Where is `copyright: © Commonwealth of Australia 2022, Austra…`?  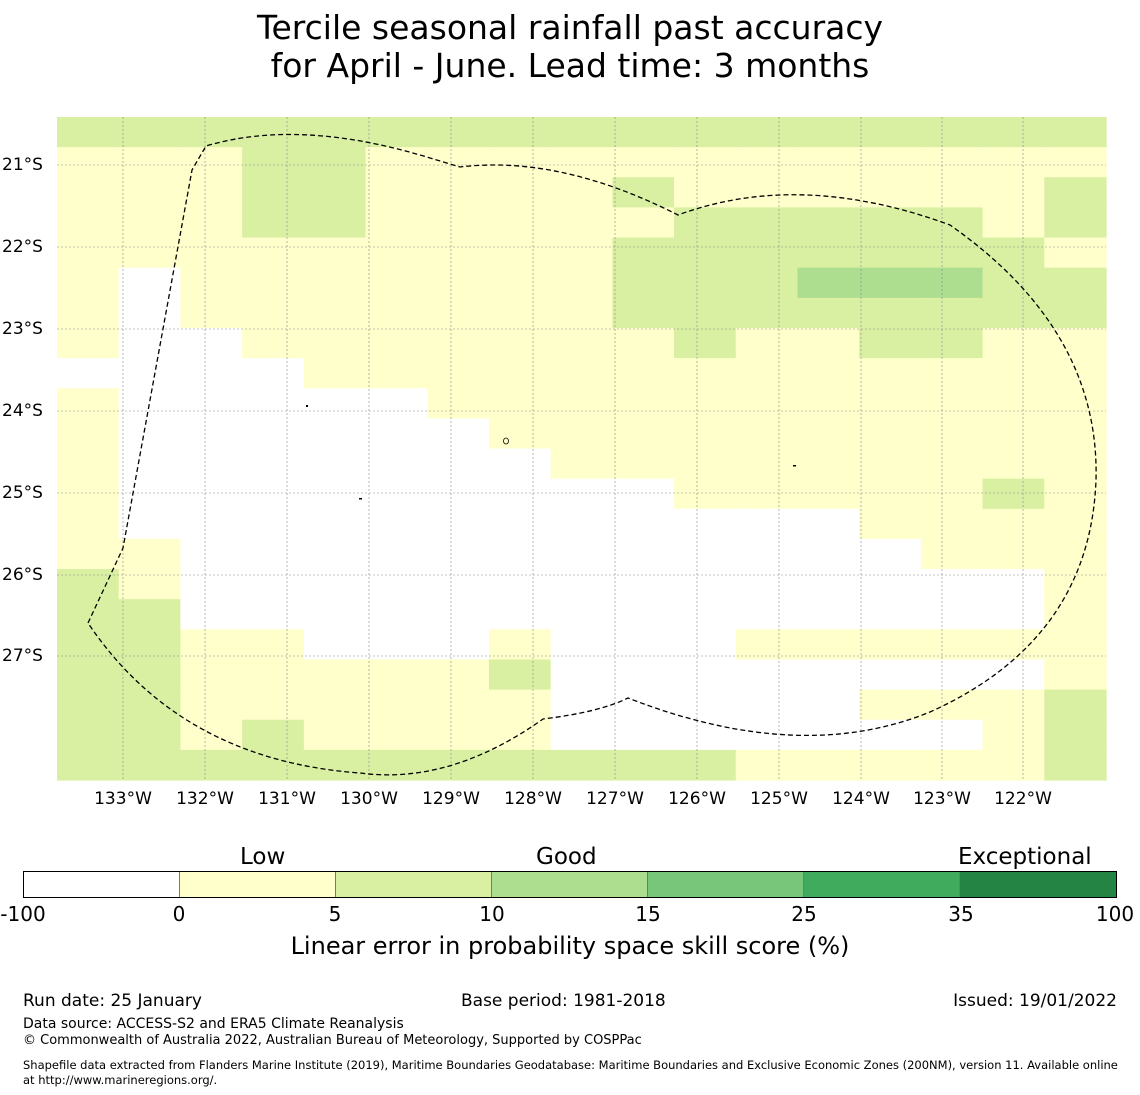
copyright: © Commonwealth of Australia 2022, Austra… is located at coordinates (332, 1040).